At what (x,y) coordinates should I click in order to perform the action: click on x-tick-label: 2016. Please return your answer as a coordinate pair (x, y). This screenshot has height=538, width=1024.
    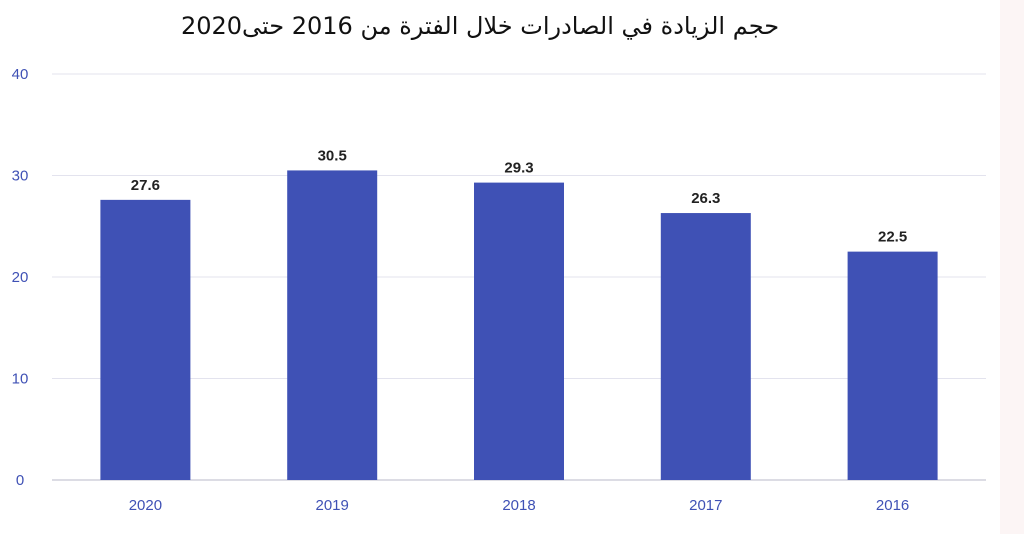
    Looking at the image, I should click on (892, 505).